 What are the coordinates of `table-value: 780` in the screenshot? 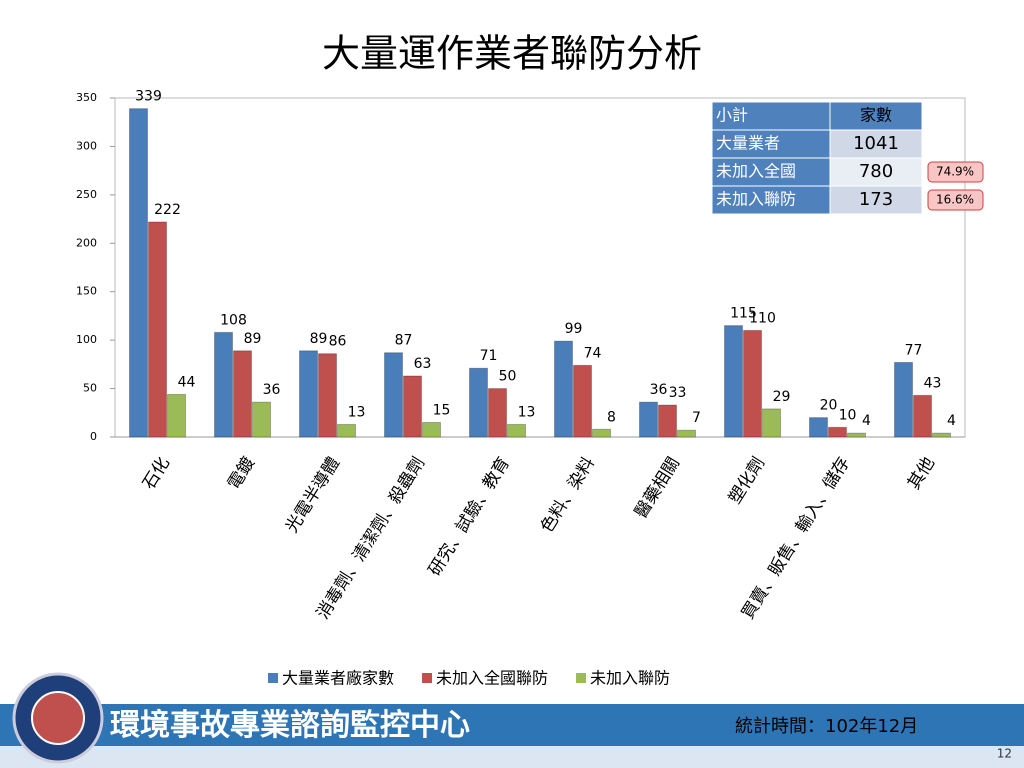 It's located at (876, 171).